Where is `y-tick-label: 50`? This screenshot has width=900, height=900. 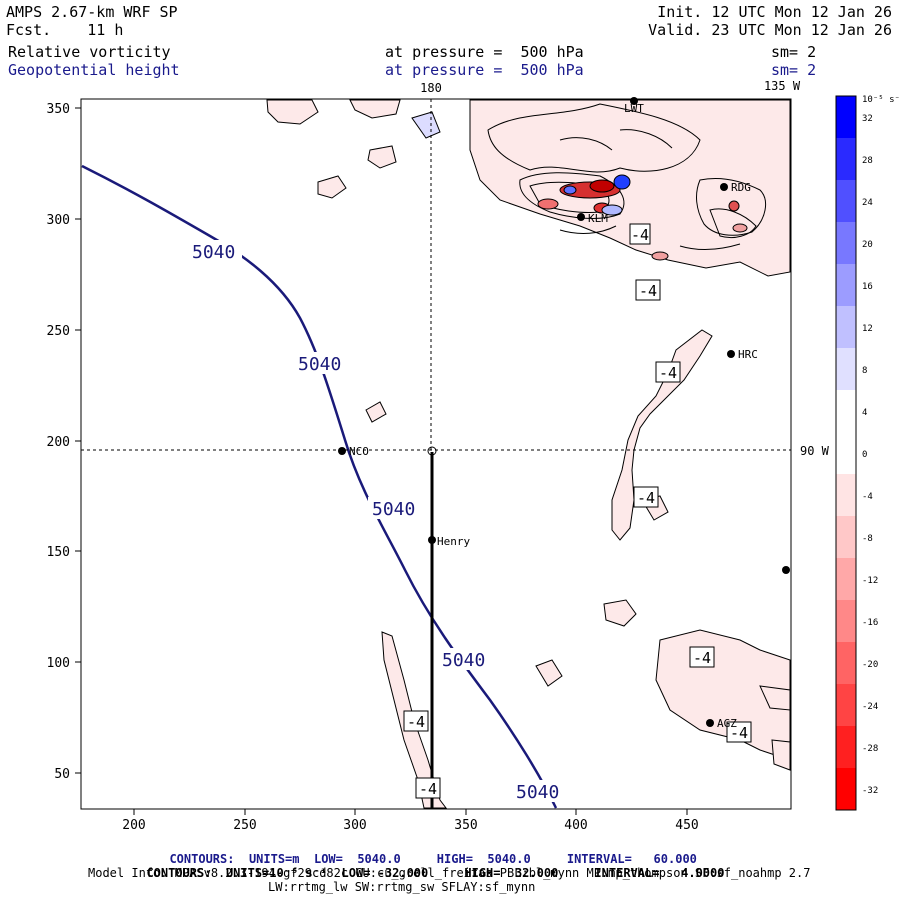 y-tick-label: 50 is located at coordinates (62, 774).